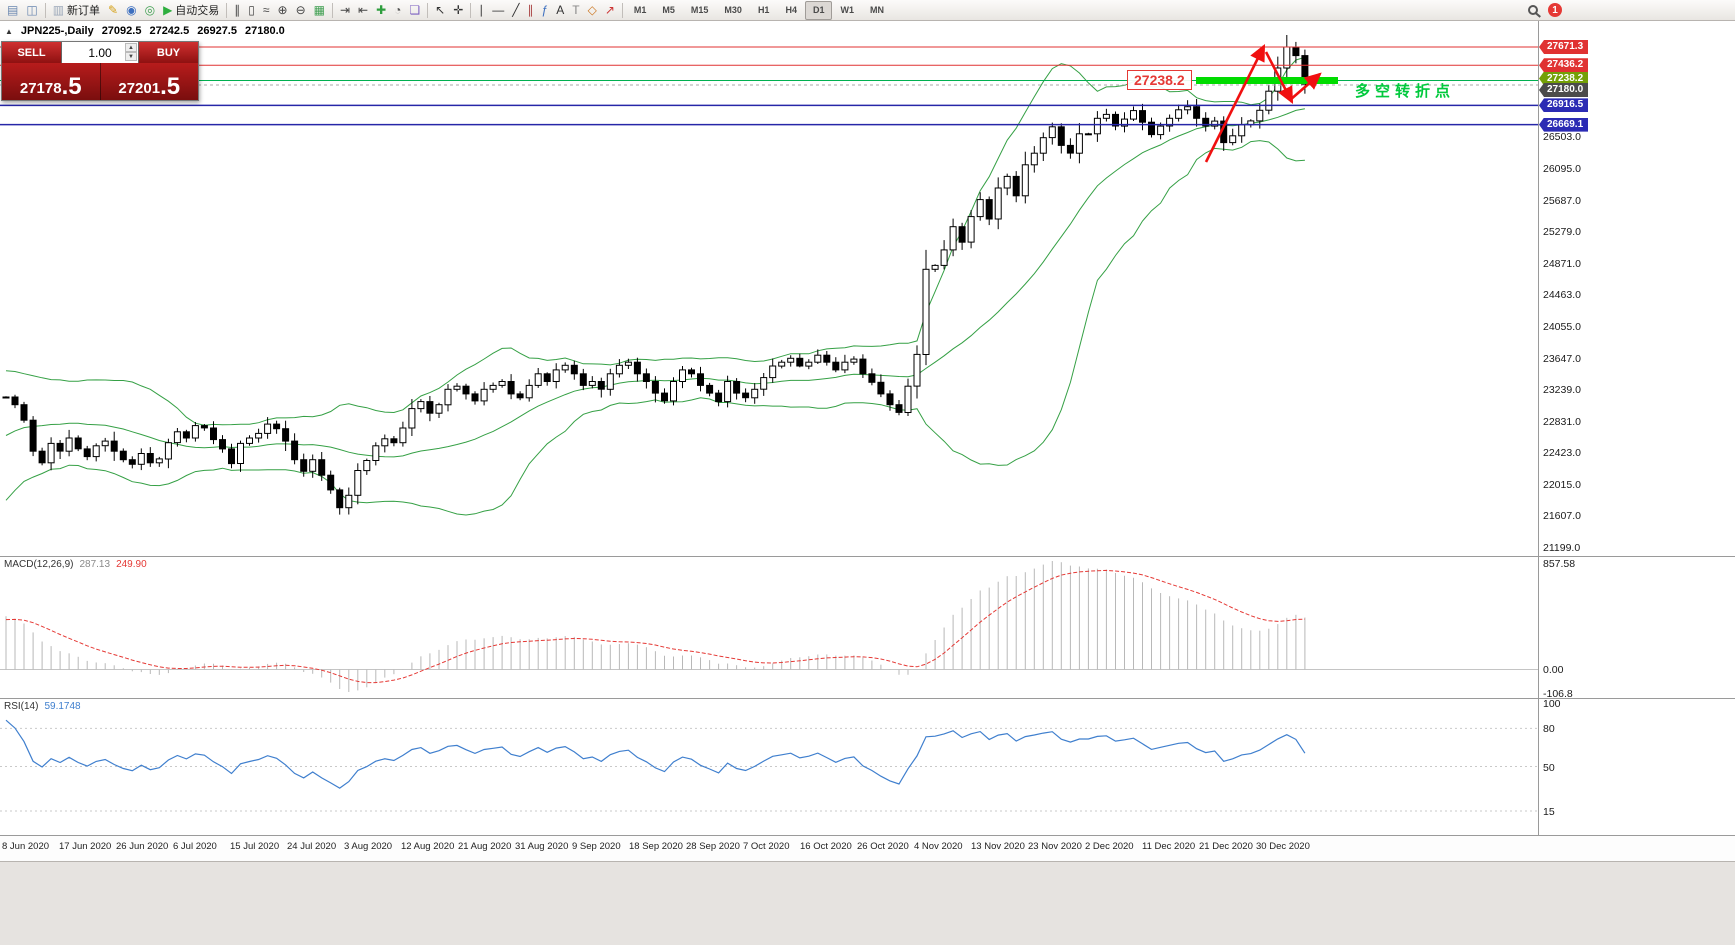  What do you see at coordinates (131, 56) in the screenshot?
I see `volume-down-icon: ▼` at bounding box center [131, 56].